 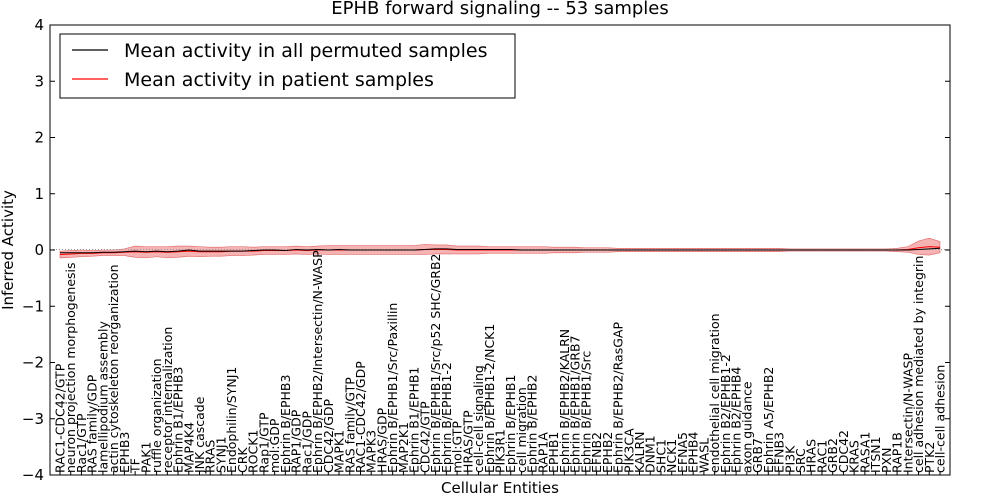 What do you see at coordinates (897, 452) in the screenshot?
I see `x-tick-label: RAP1B` at bounding box center [897, 452].